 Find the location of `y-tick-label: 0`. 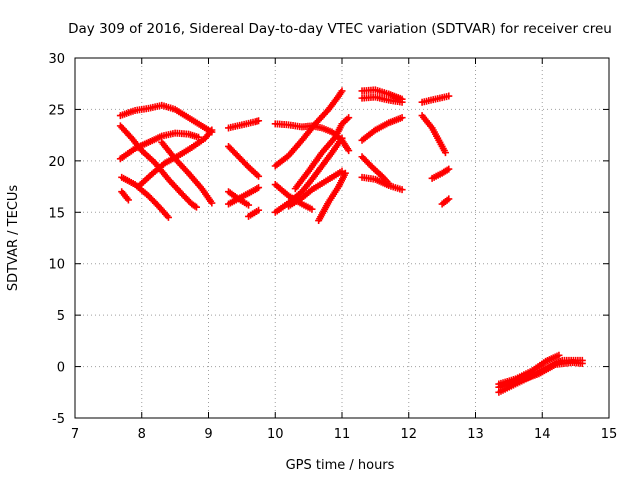

y-tick-label: 0 is located at coordinates (61, 368).